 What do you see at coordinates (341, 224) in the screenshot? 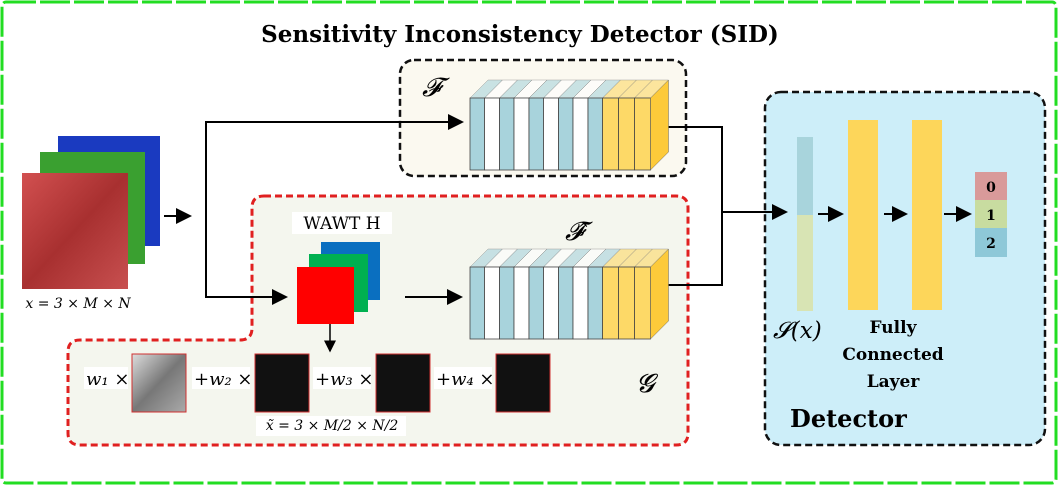
I see `wawt-label: WAWT H` at bounding box center [341, 224].